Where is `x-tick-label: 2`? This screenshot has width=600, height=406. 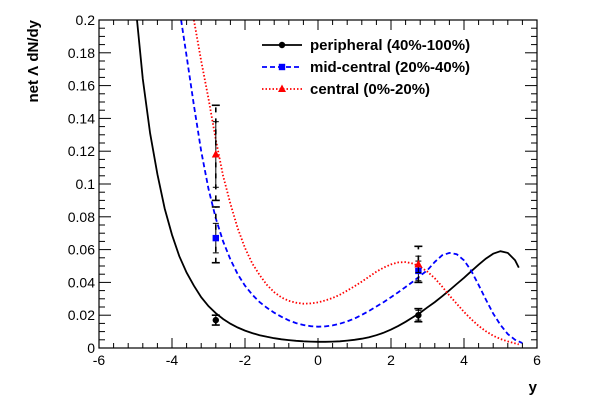 x-tick-label: 2 is located at coordinates (391, 360).